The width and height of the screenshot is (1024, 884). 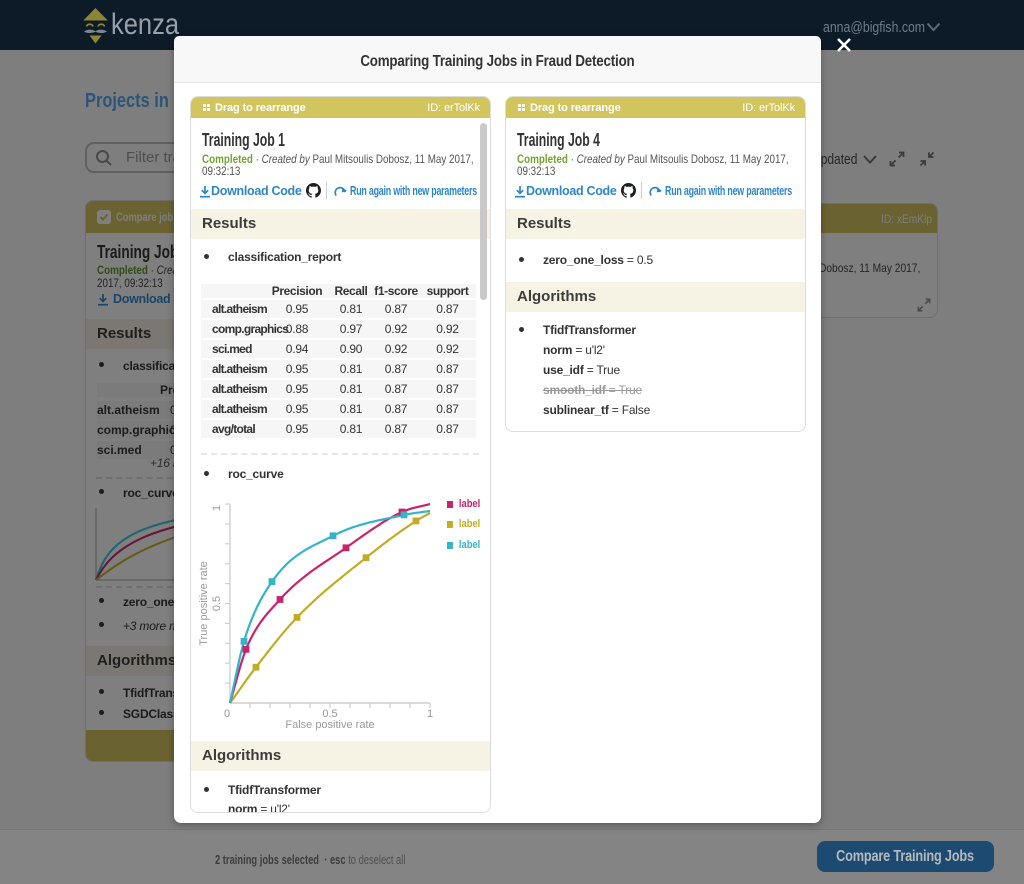 What do you see at coordinates (204, 603) in the screenshot?
I see `svg-text: True positive rate` at bounding box center [204, 603].